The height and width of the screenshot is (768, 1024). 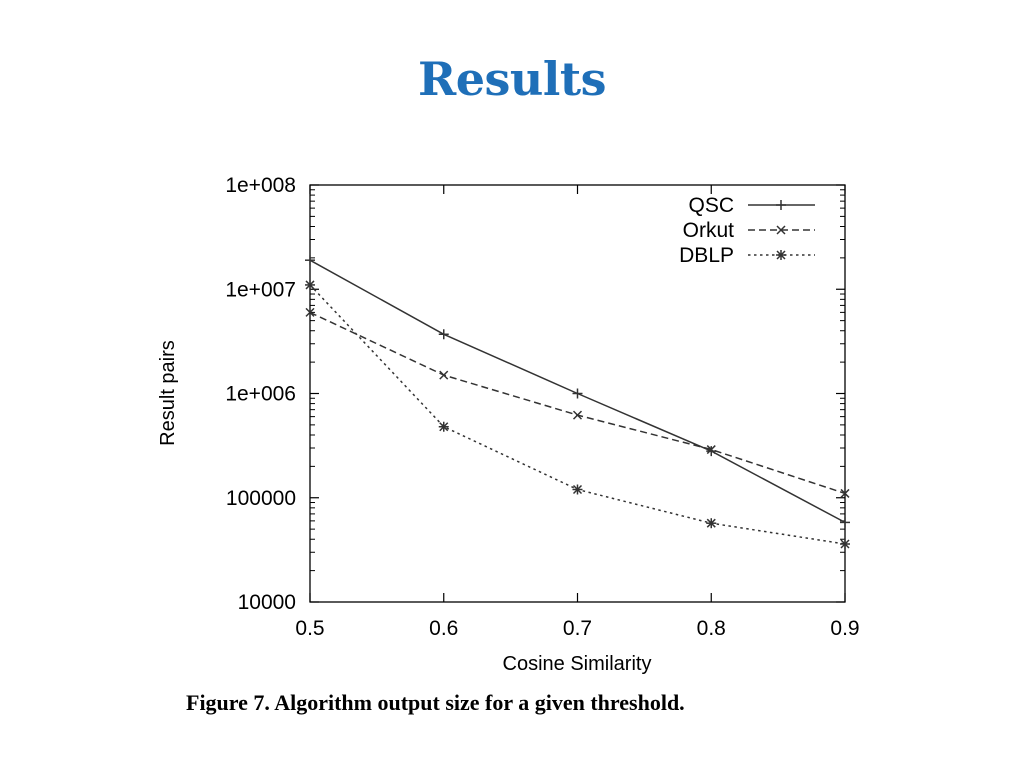 I want to click on legend-marker-dblp, so click(x=781, y=255).